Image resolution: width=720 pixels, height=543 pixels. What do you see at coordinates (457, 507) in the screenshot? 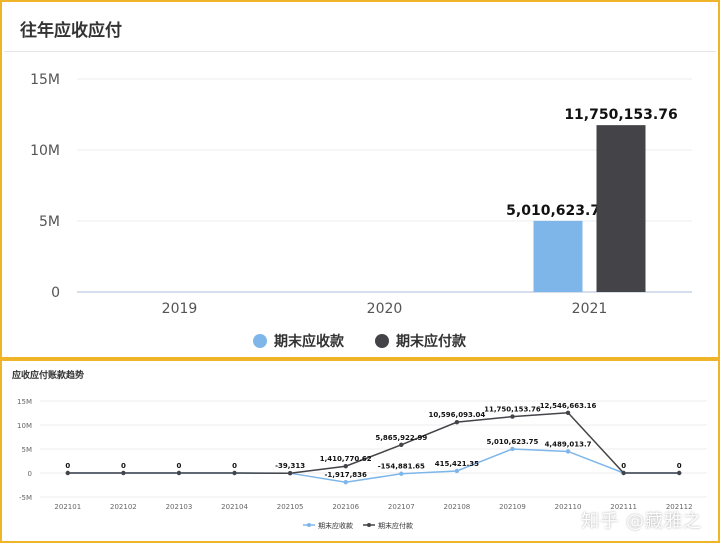
I see `x-tick-label: 202108` at bounding box center [457, 507].